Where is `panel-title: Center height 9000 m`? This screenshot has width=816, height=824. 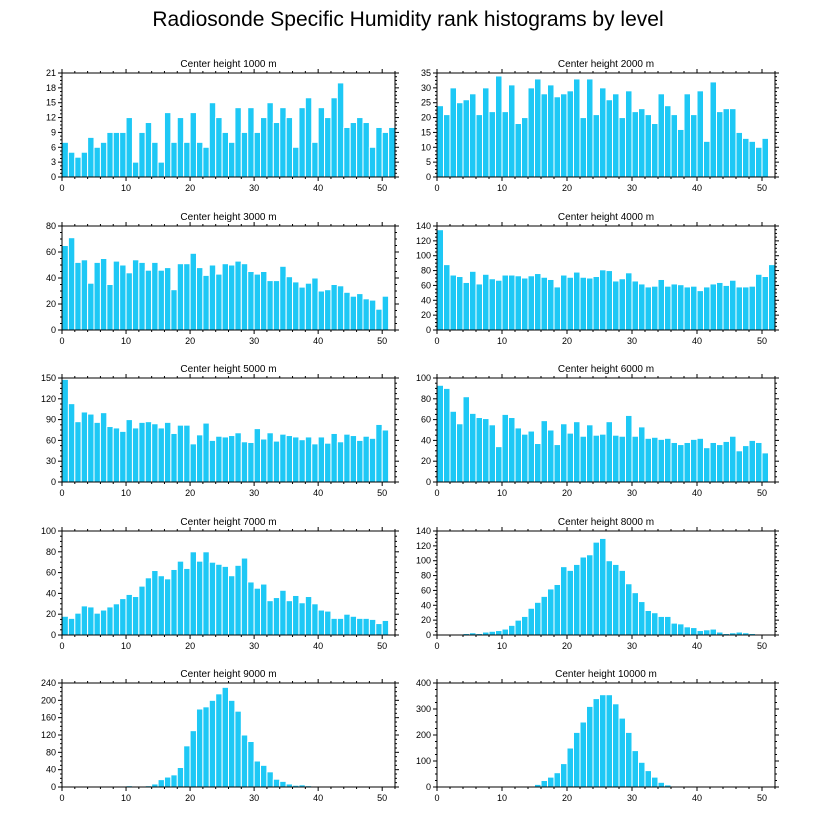 panel-title: Center height 9000 m is located at coordinates (228, 674).